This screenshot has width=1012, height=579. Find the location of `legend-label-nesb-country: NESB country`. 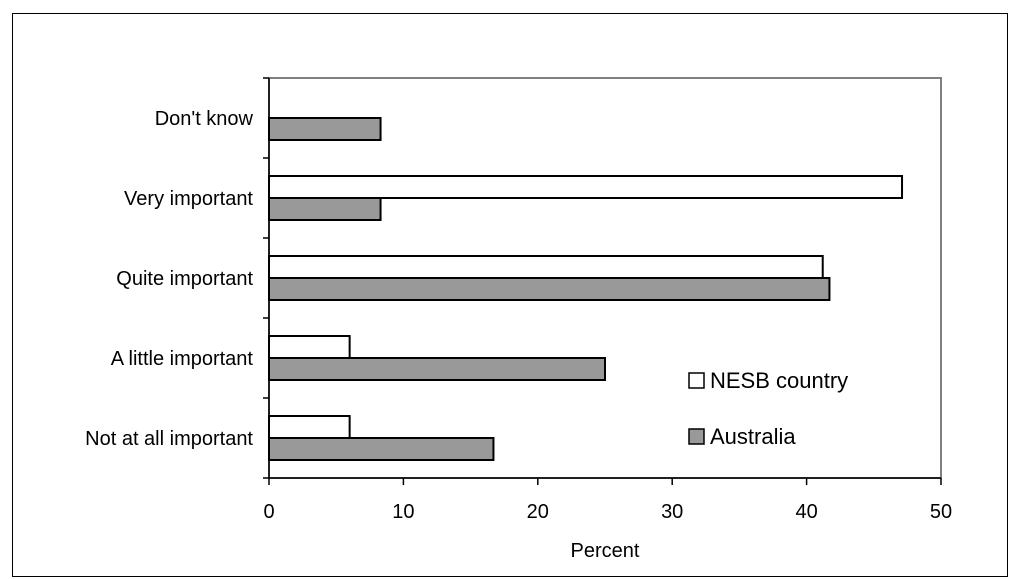

legend-label-nesb-country: NESB country is located at coordinates (779, 380).